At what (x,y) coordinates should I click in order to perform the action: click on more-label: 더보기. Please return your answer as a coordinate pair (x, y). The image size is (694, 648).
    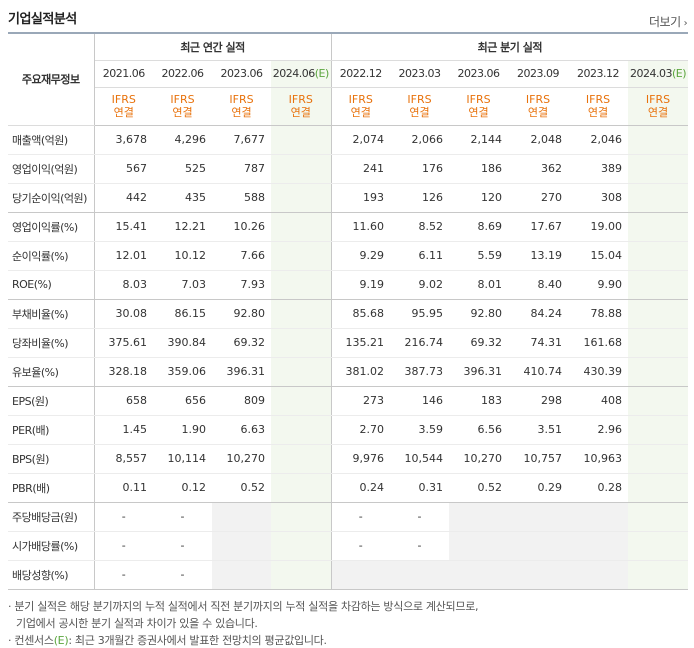
    Looking at the image, I should click on (665, 22).